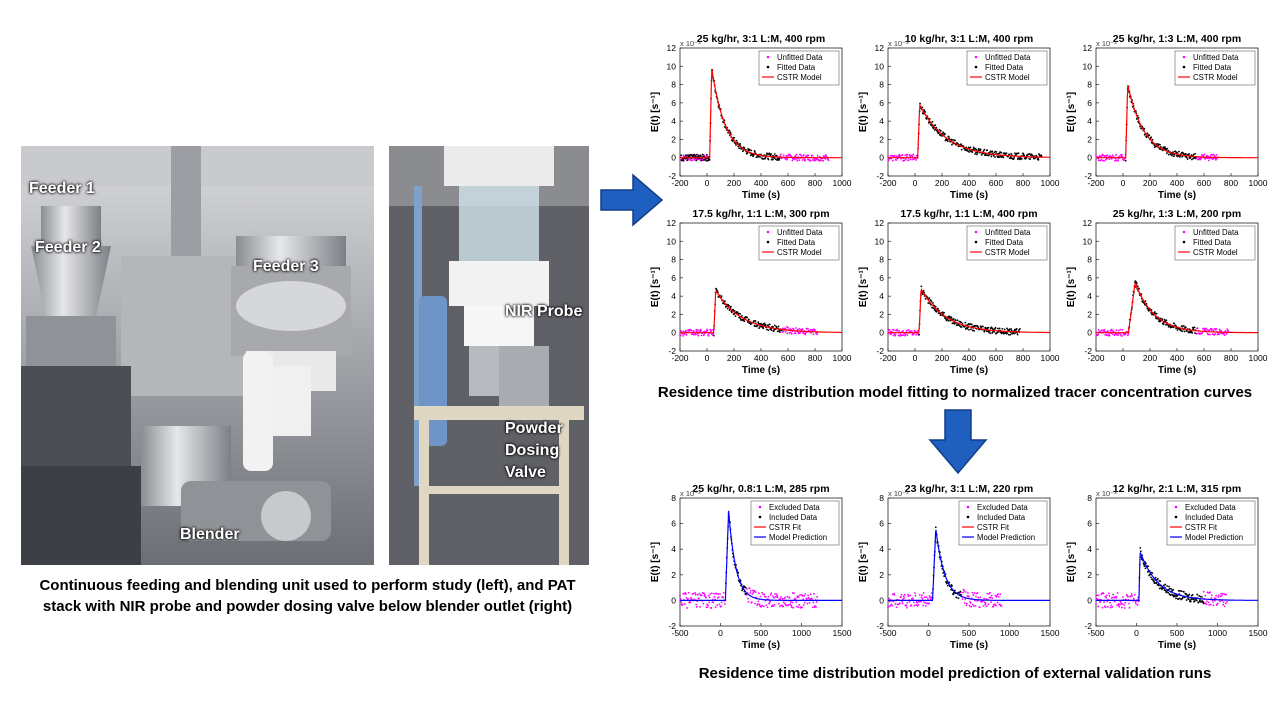 This screenshot has width=1280, height=720. I want to click on x-tick-label: -200, so click(1095, 183).